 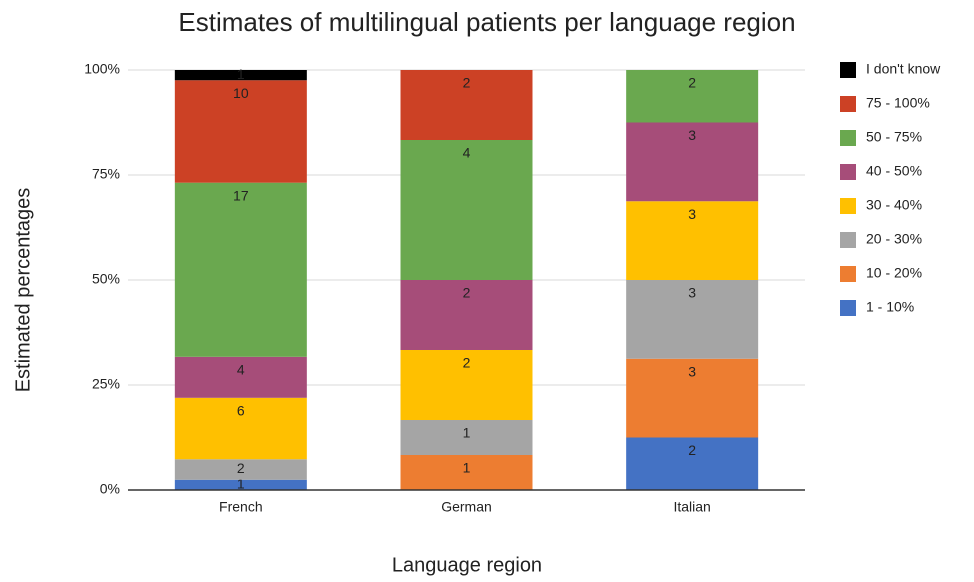 I want to click on y-tick-label: 0%, so click(x=110, y=489).